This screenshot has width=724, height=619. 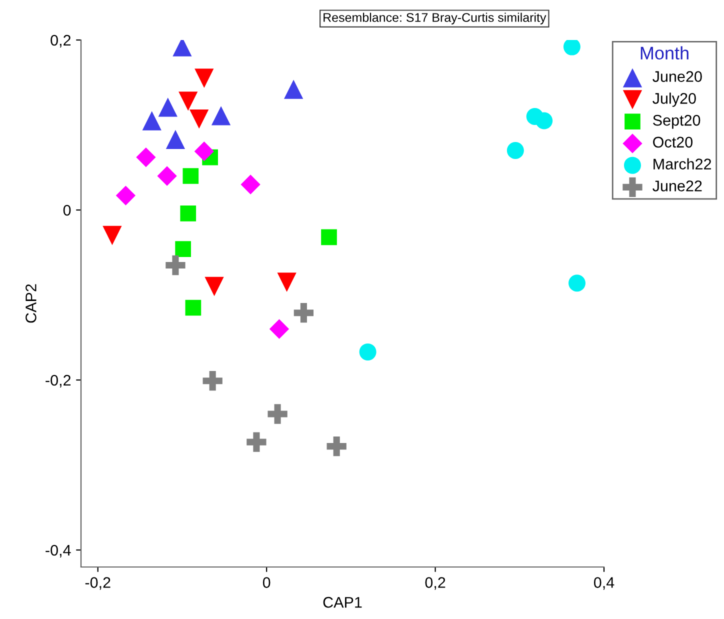 I want to click on y-axis-title: CAP2, so click(x=31, y=303).